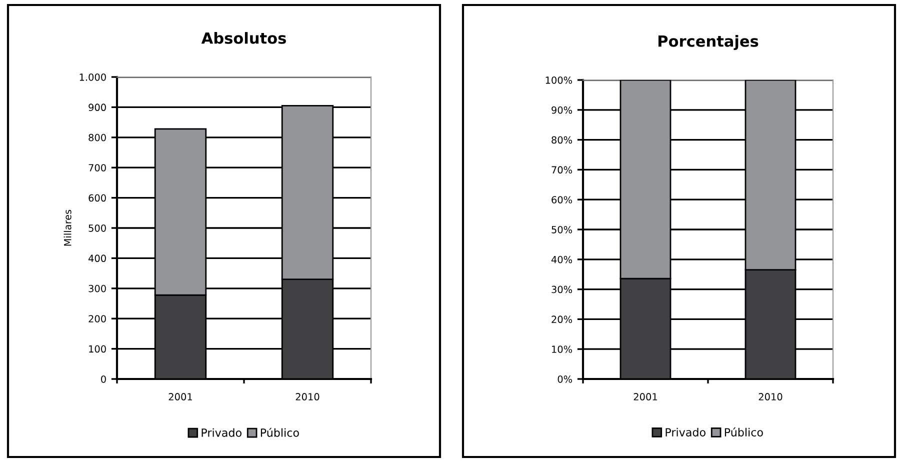 Image resolution: width=904 pixels, height=464 pixels. I want to click on y-tick-label: 300, so click(97, 288).